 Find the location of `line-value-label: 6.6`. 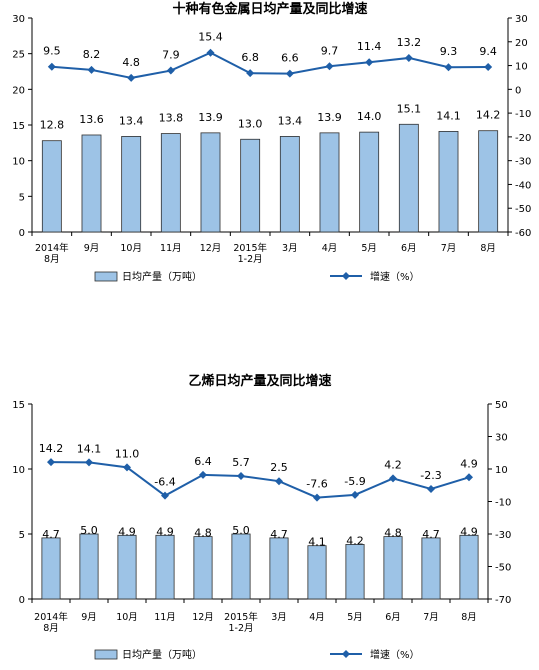

line-value-label: 6.6 is located at coordinates (290, 58).